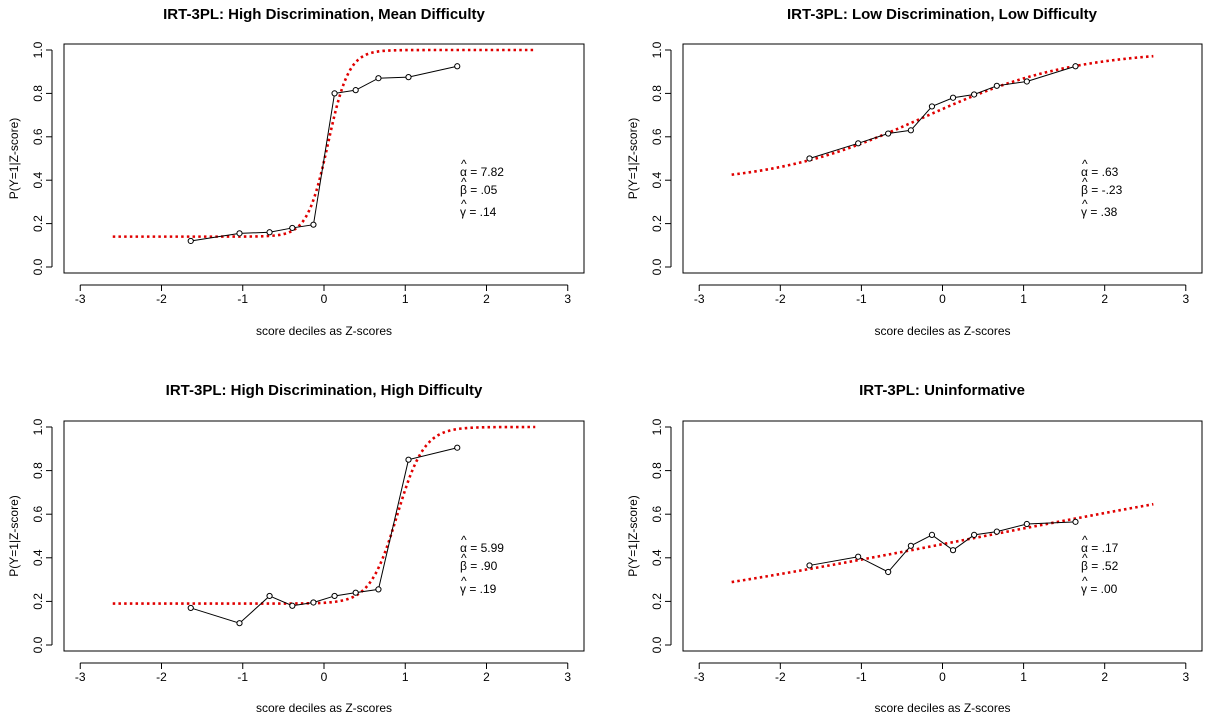 The image size is (1212, 718). Describe the element at coordinates (1100, 548) in the screenshot. I see `param-alpha: α = .17` at that location.